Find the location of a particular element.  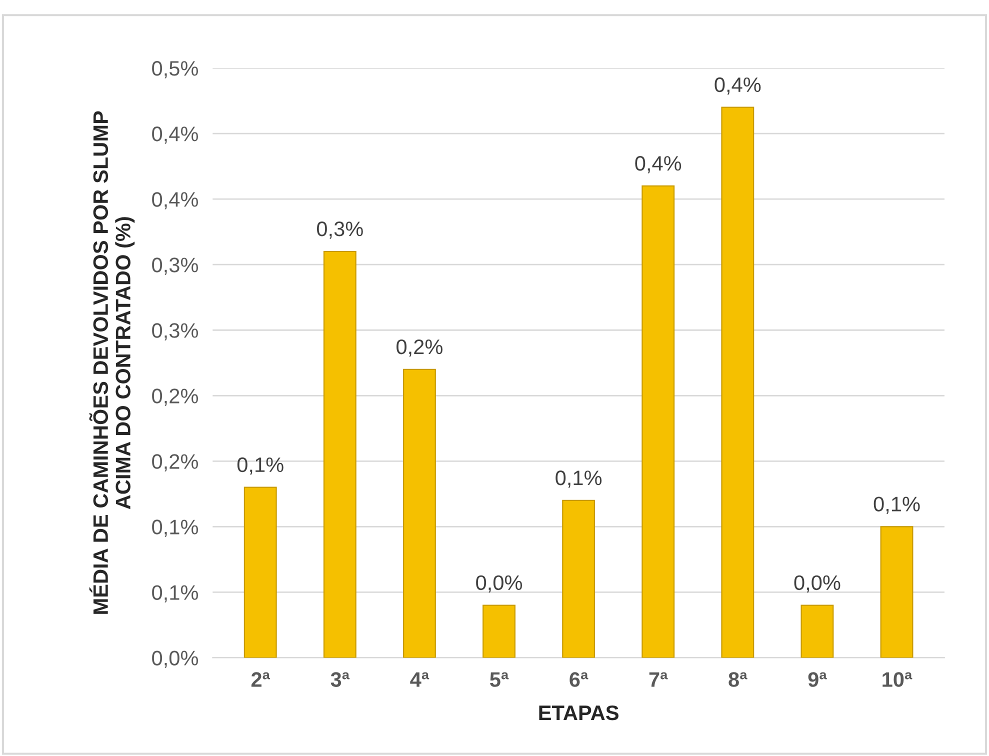

x-tick-label: 5ª is located at coordinates (499, 679).